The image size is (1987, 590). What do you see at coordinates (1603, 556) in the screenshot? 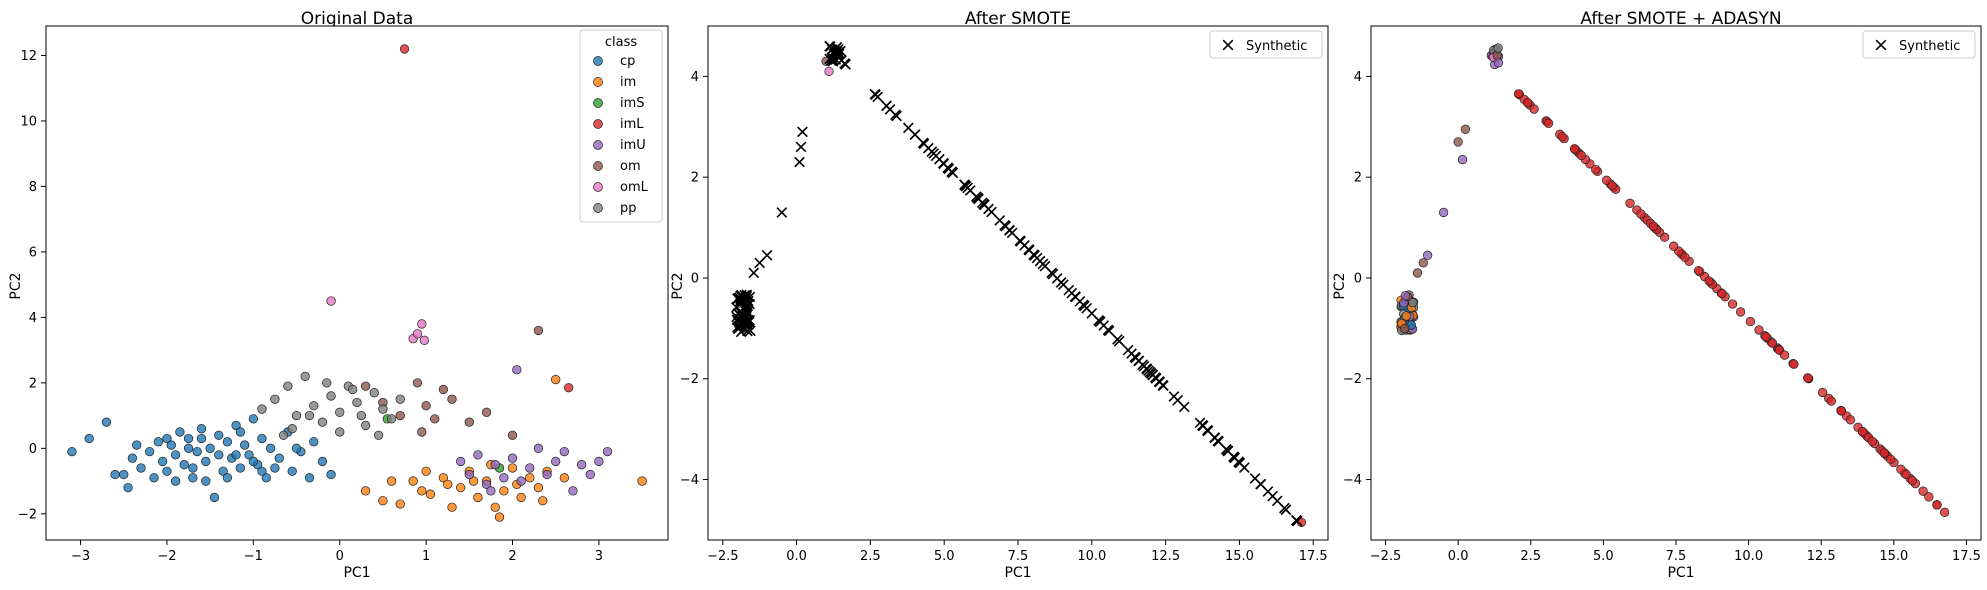
I see `x-tick-label: 5.0` at bounding box center [1603, 556].